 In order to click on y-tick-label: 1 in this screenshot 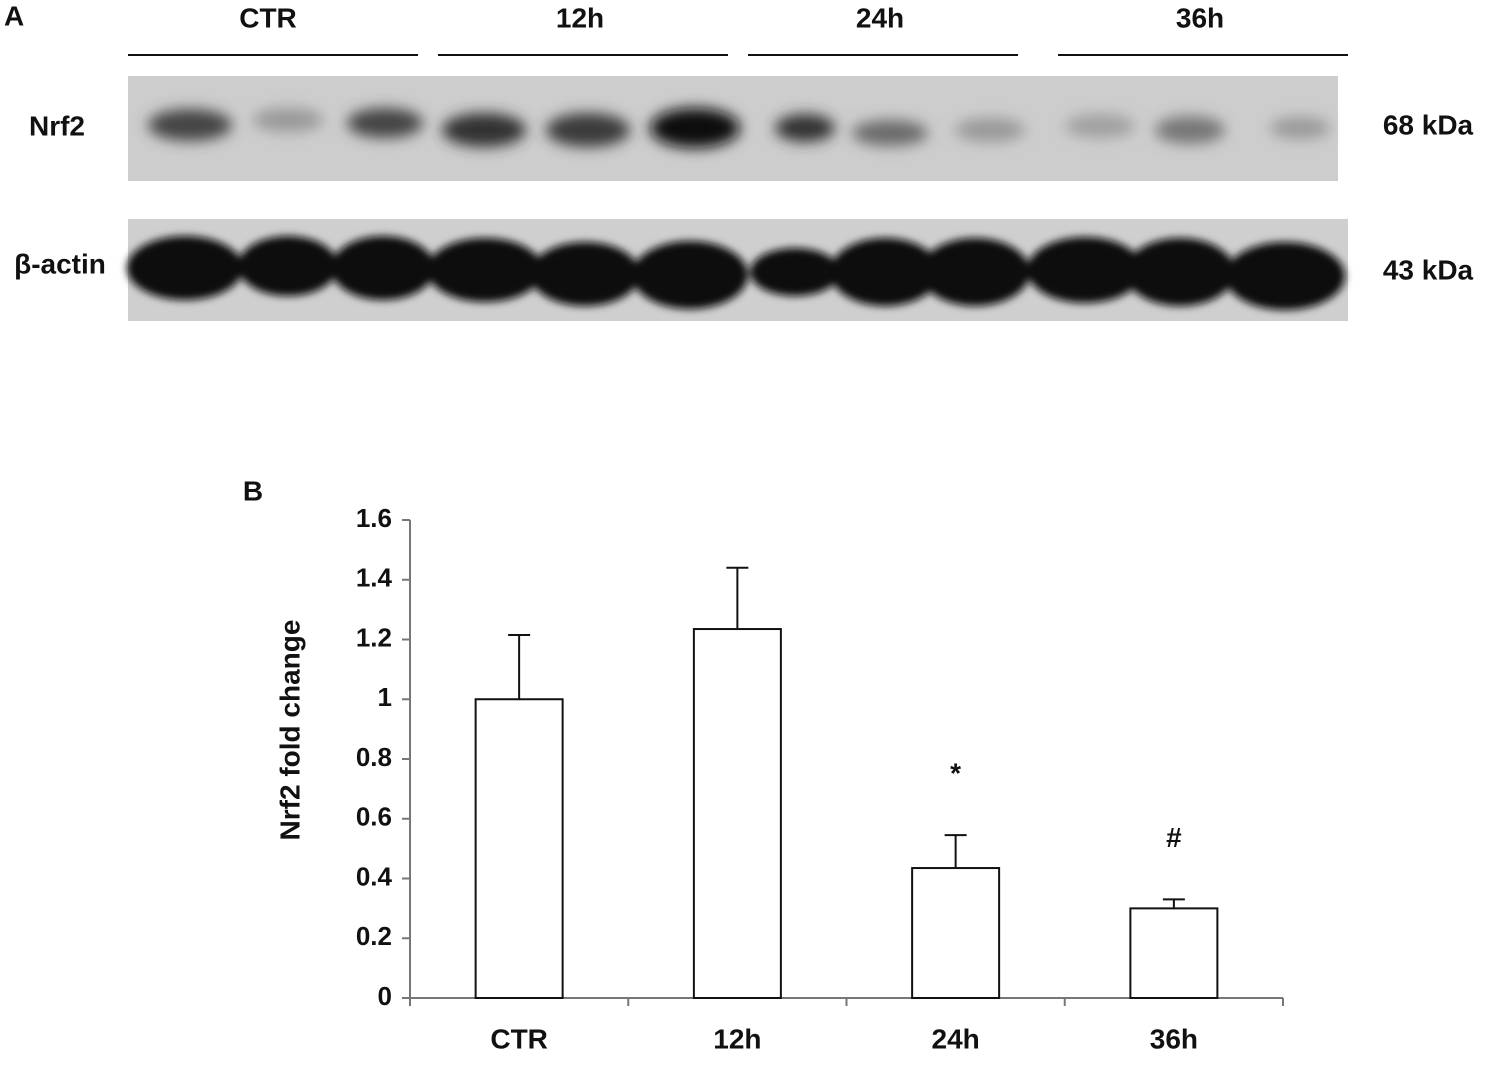, I will do `click(385, 697)`.